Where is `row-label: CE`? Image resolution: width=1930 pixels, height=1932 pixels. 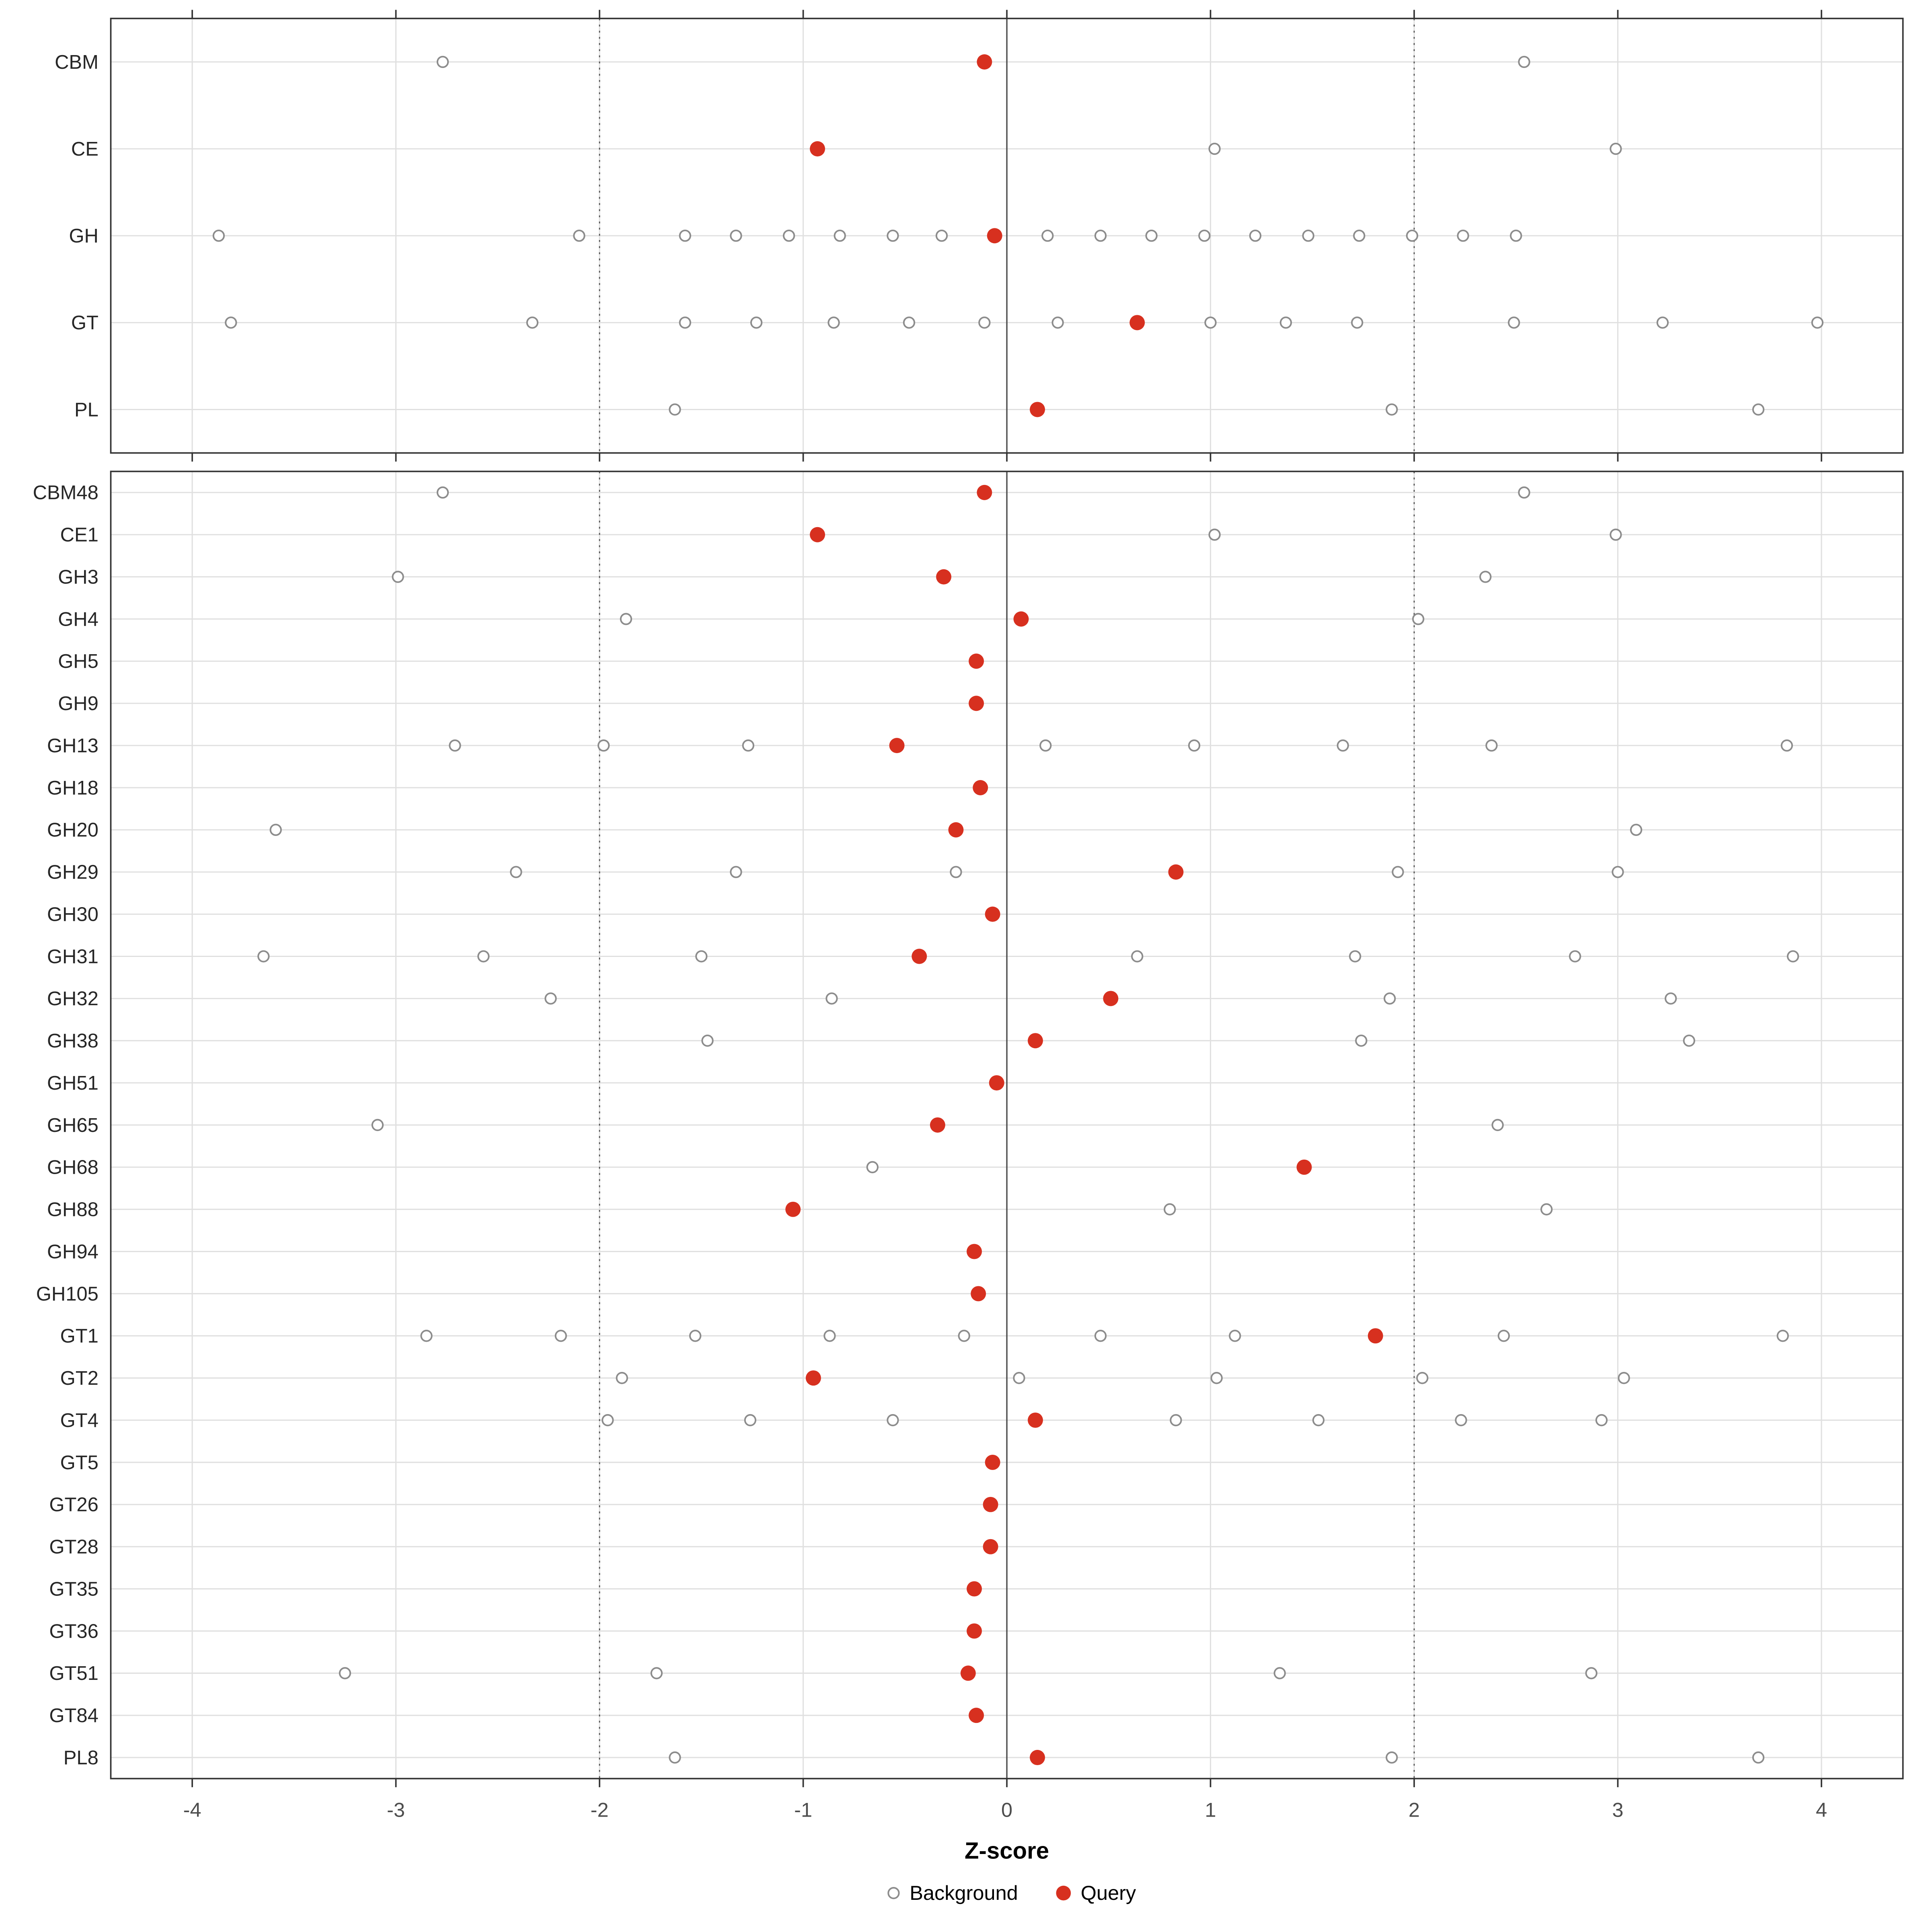 row-label: CE is located at coordinates (85, 149).